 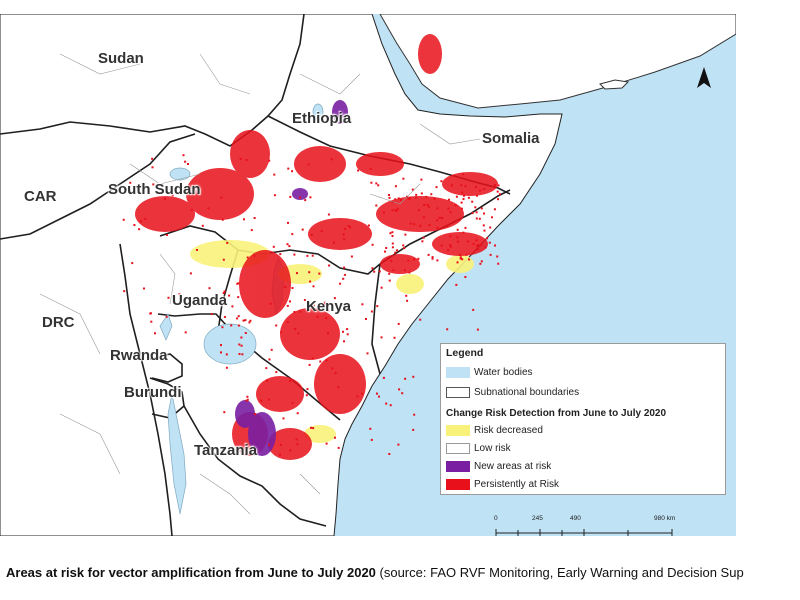 What do you see at coordinates (226, 450) in the screenshot?
I see `label-tanzania: Tanzania` at bounding box center [226, 450].